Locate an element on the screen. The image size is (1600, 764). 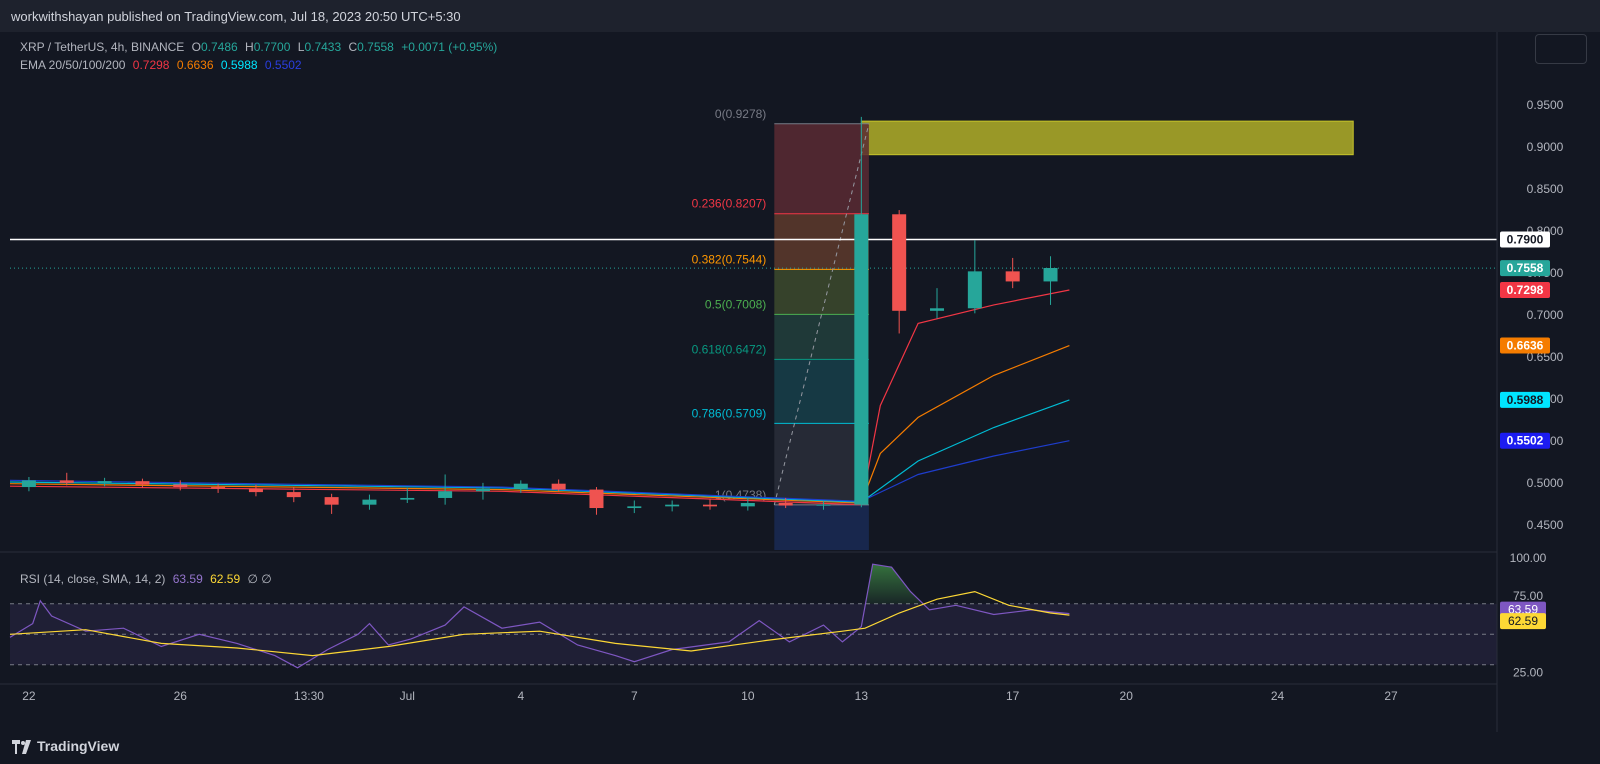
rsi-tick-label: 25.00 is located at coordinates (1528, 672).